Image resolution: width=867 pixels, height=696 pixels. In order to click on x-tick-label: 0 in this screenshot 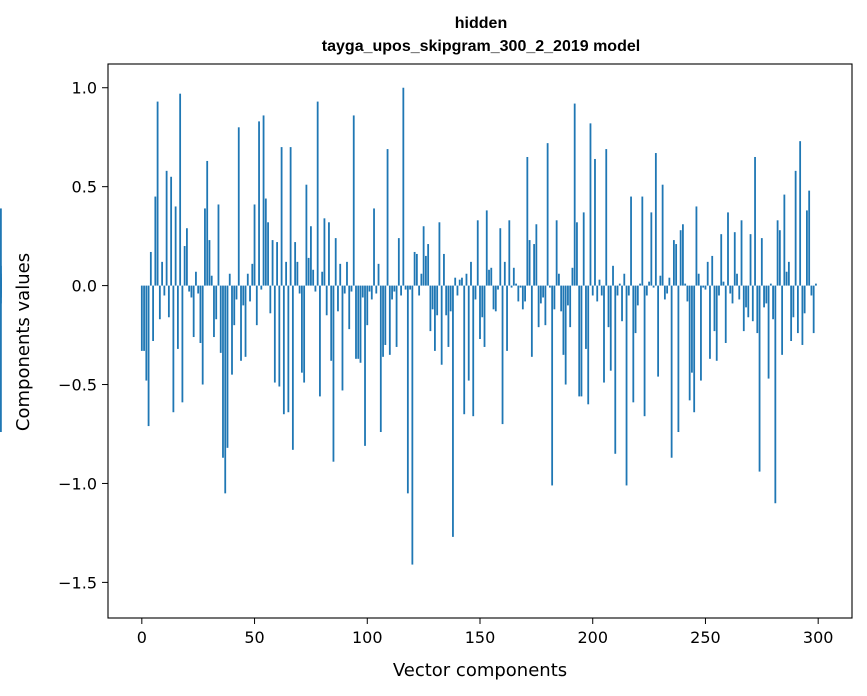, I will do `click(142, 637)`.